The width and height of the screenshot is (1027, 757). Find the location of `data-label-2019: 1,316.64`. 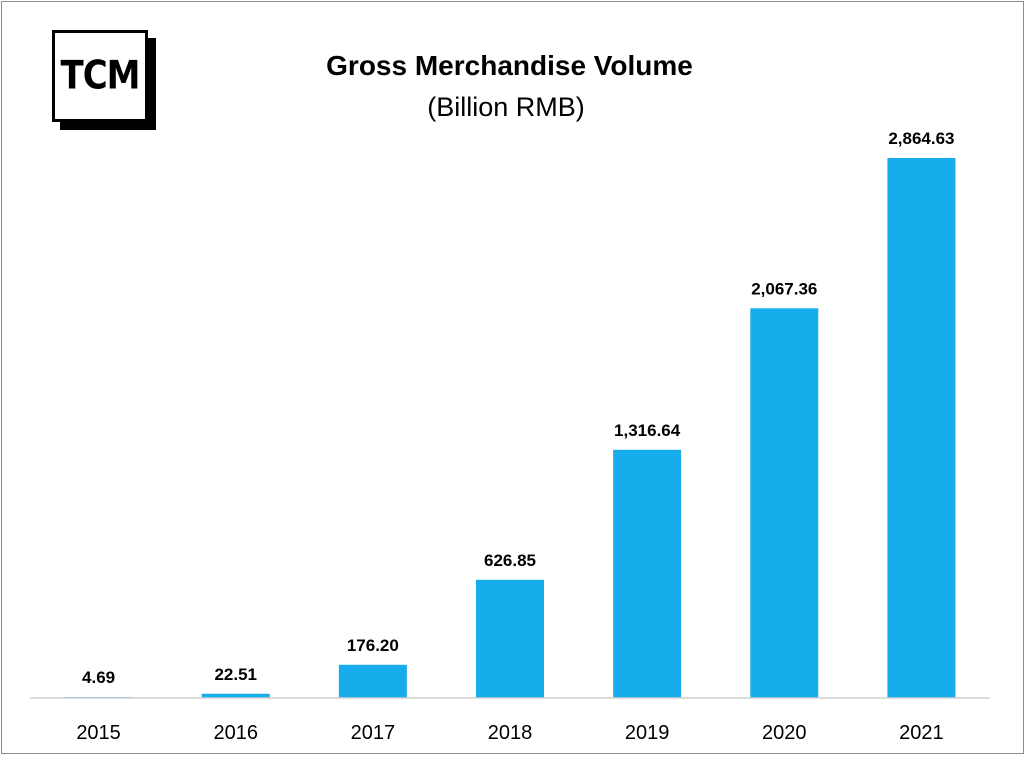

data-label-2019: 1,316.64 is located at coordinates (647, 430).